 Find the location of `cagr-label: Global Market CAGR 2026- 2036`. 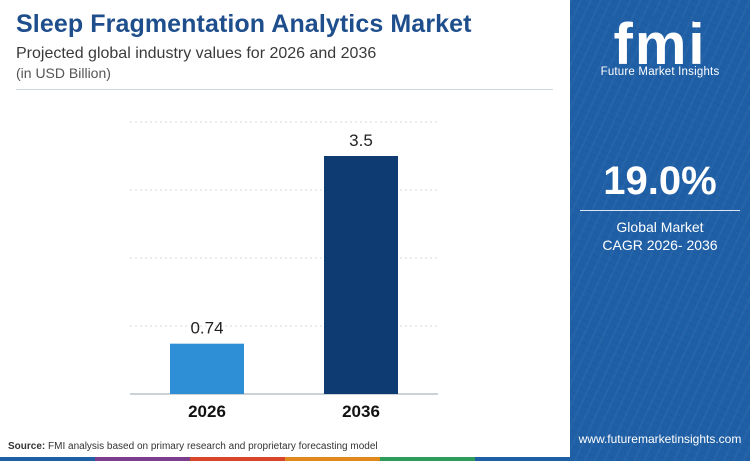

cagr-label: Global Market CAGR 2026- 2036 is located at coordinates (660, 236).